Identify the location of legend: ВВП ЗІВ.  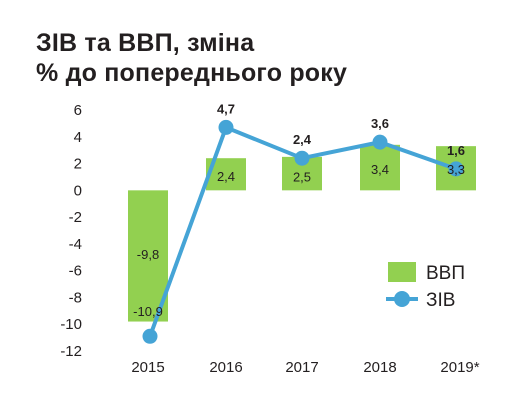
(425, 286).